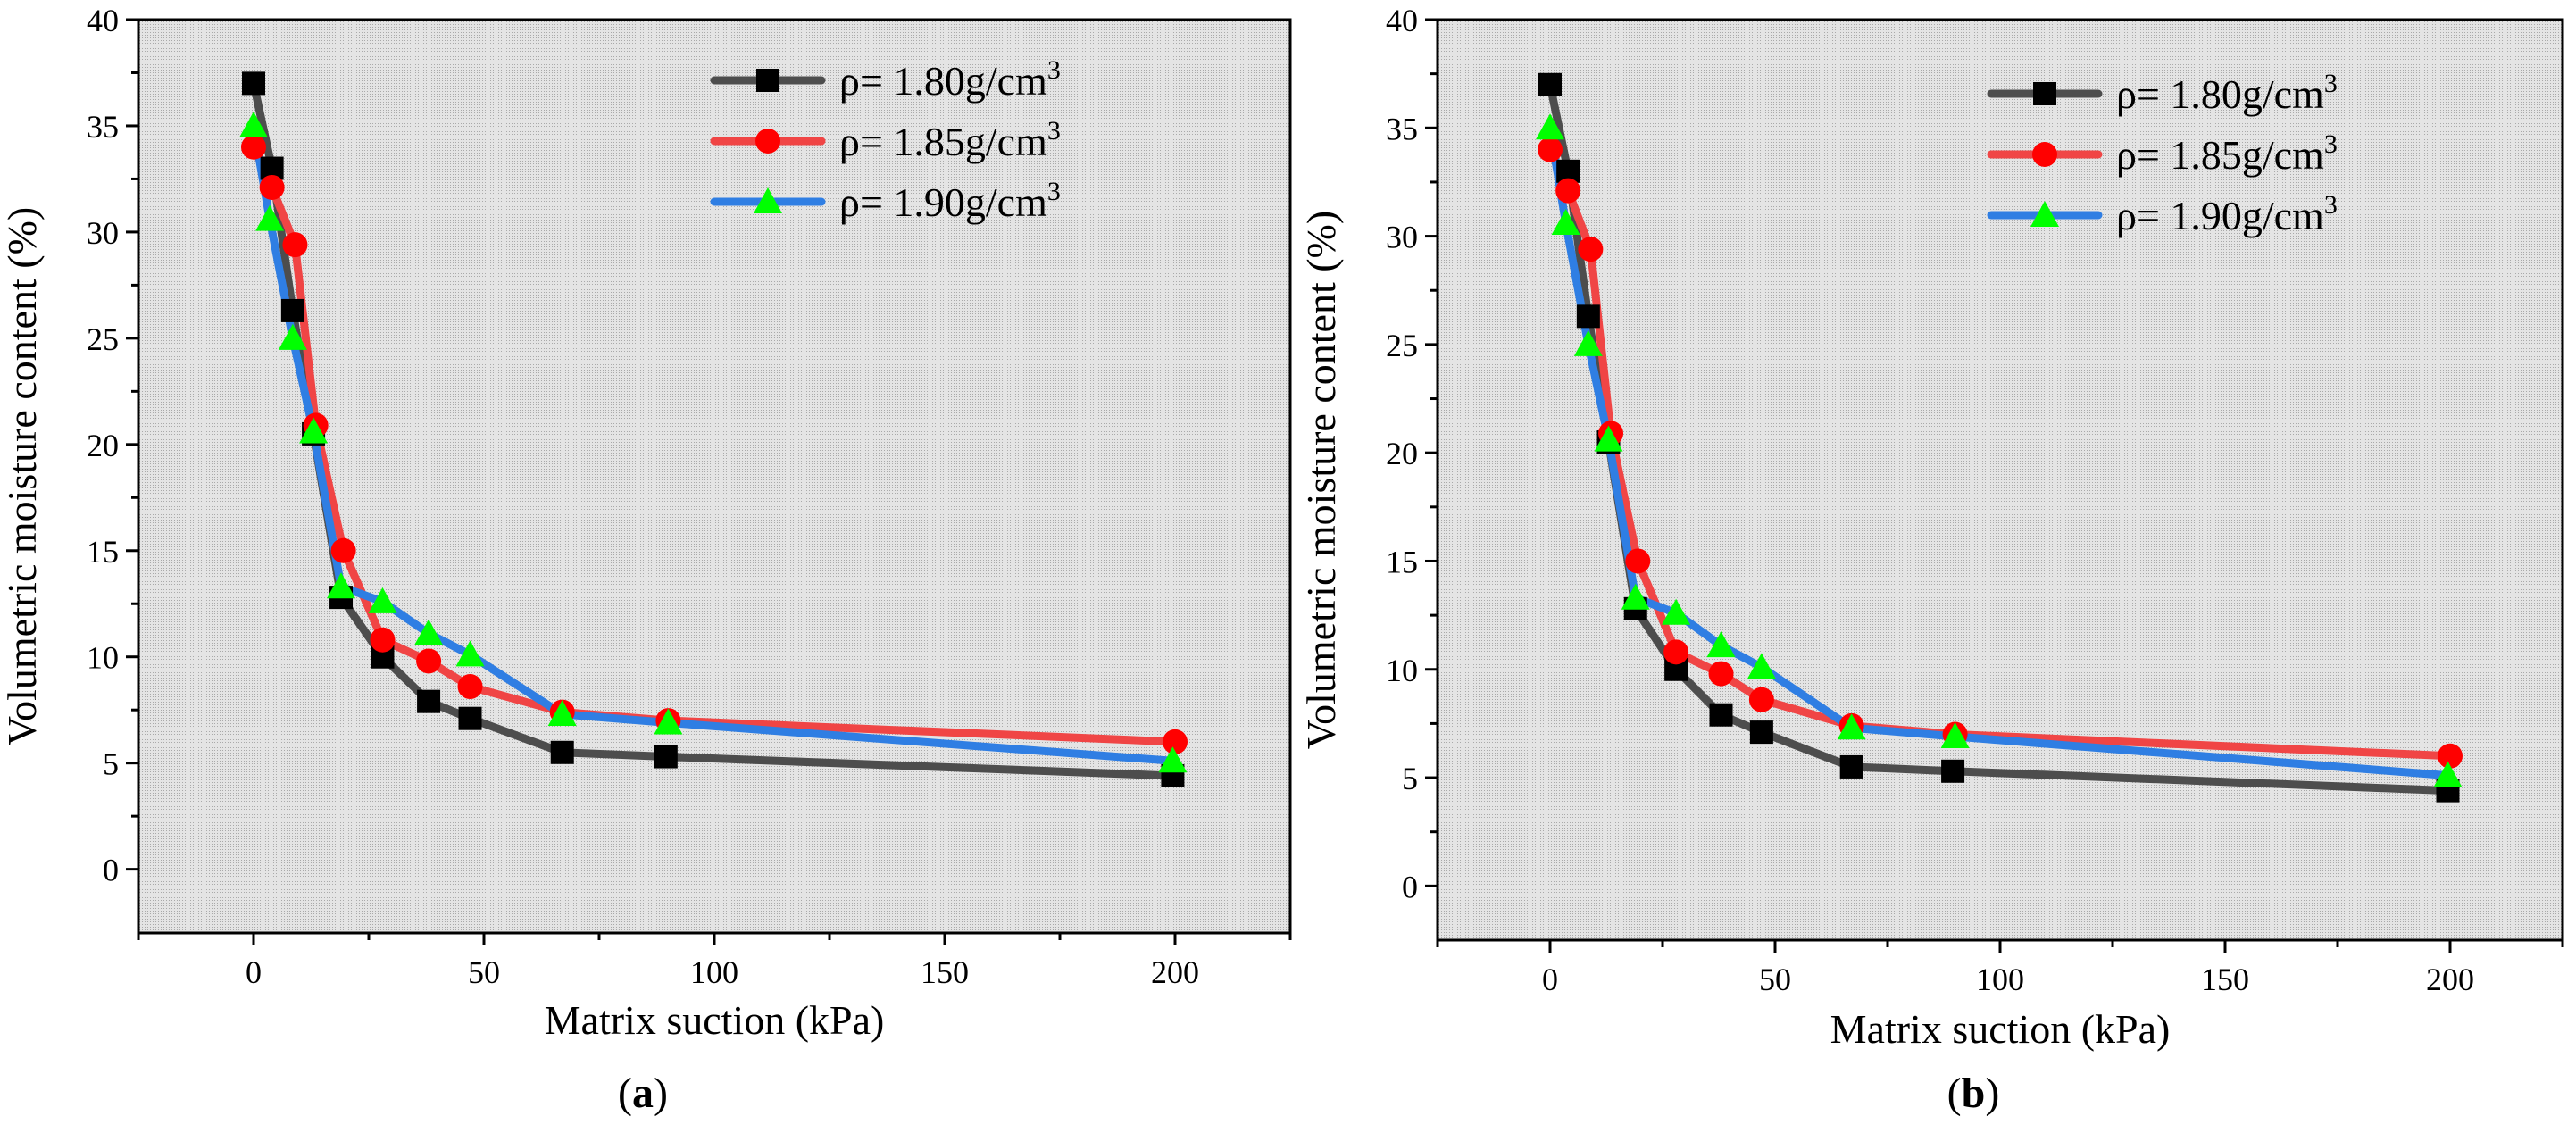 Image resolution: width=2576 pixels, height=1141 pixels. What do you see at coordinates (1973, 1093) in the screenshot?
I see `panel-label: (b)` at bounding box center [1973, 1093].